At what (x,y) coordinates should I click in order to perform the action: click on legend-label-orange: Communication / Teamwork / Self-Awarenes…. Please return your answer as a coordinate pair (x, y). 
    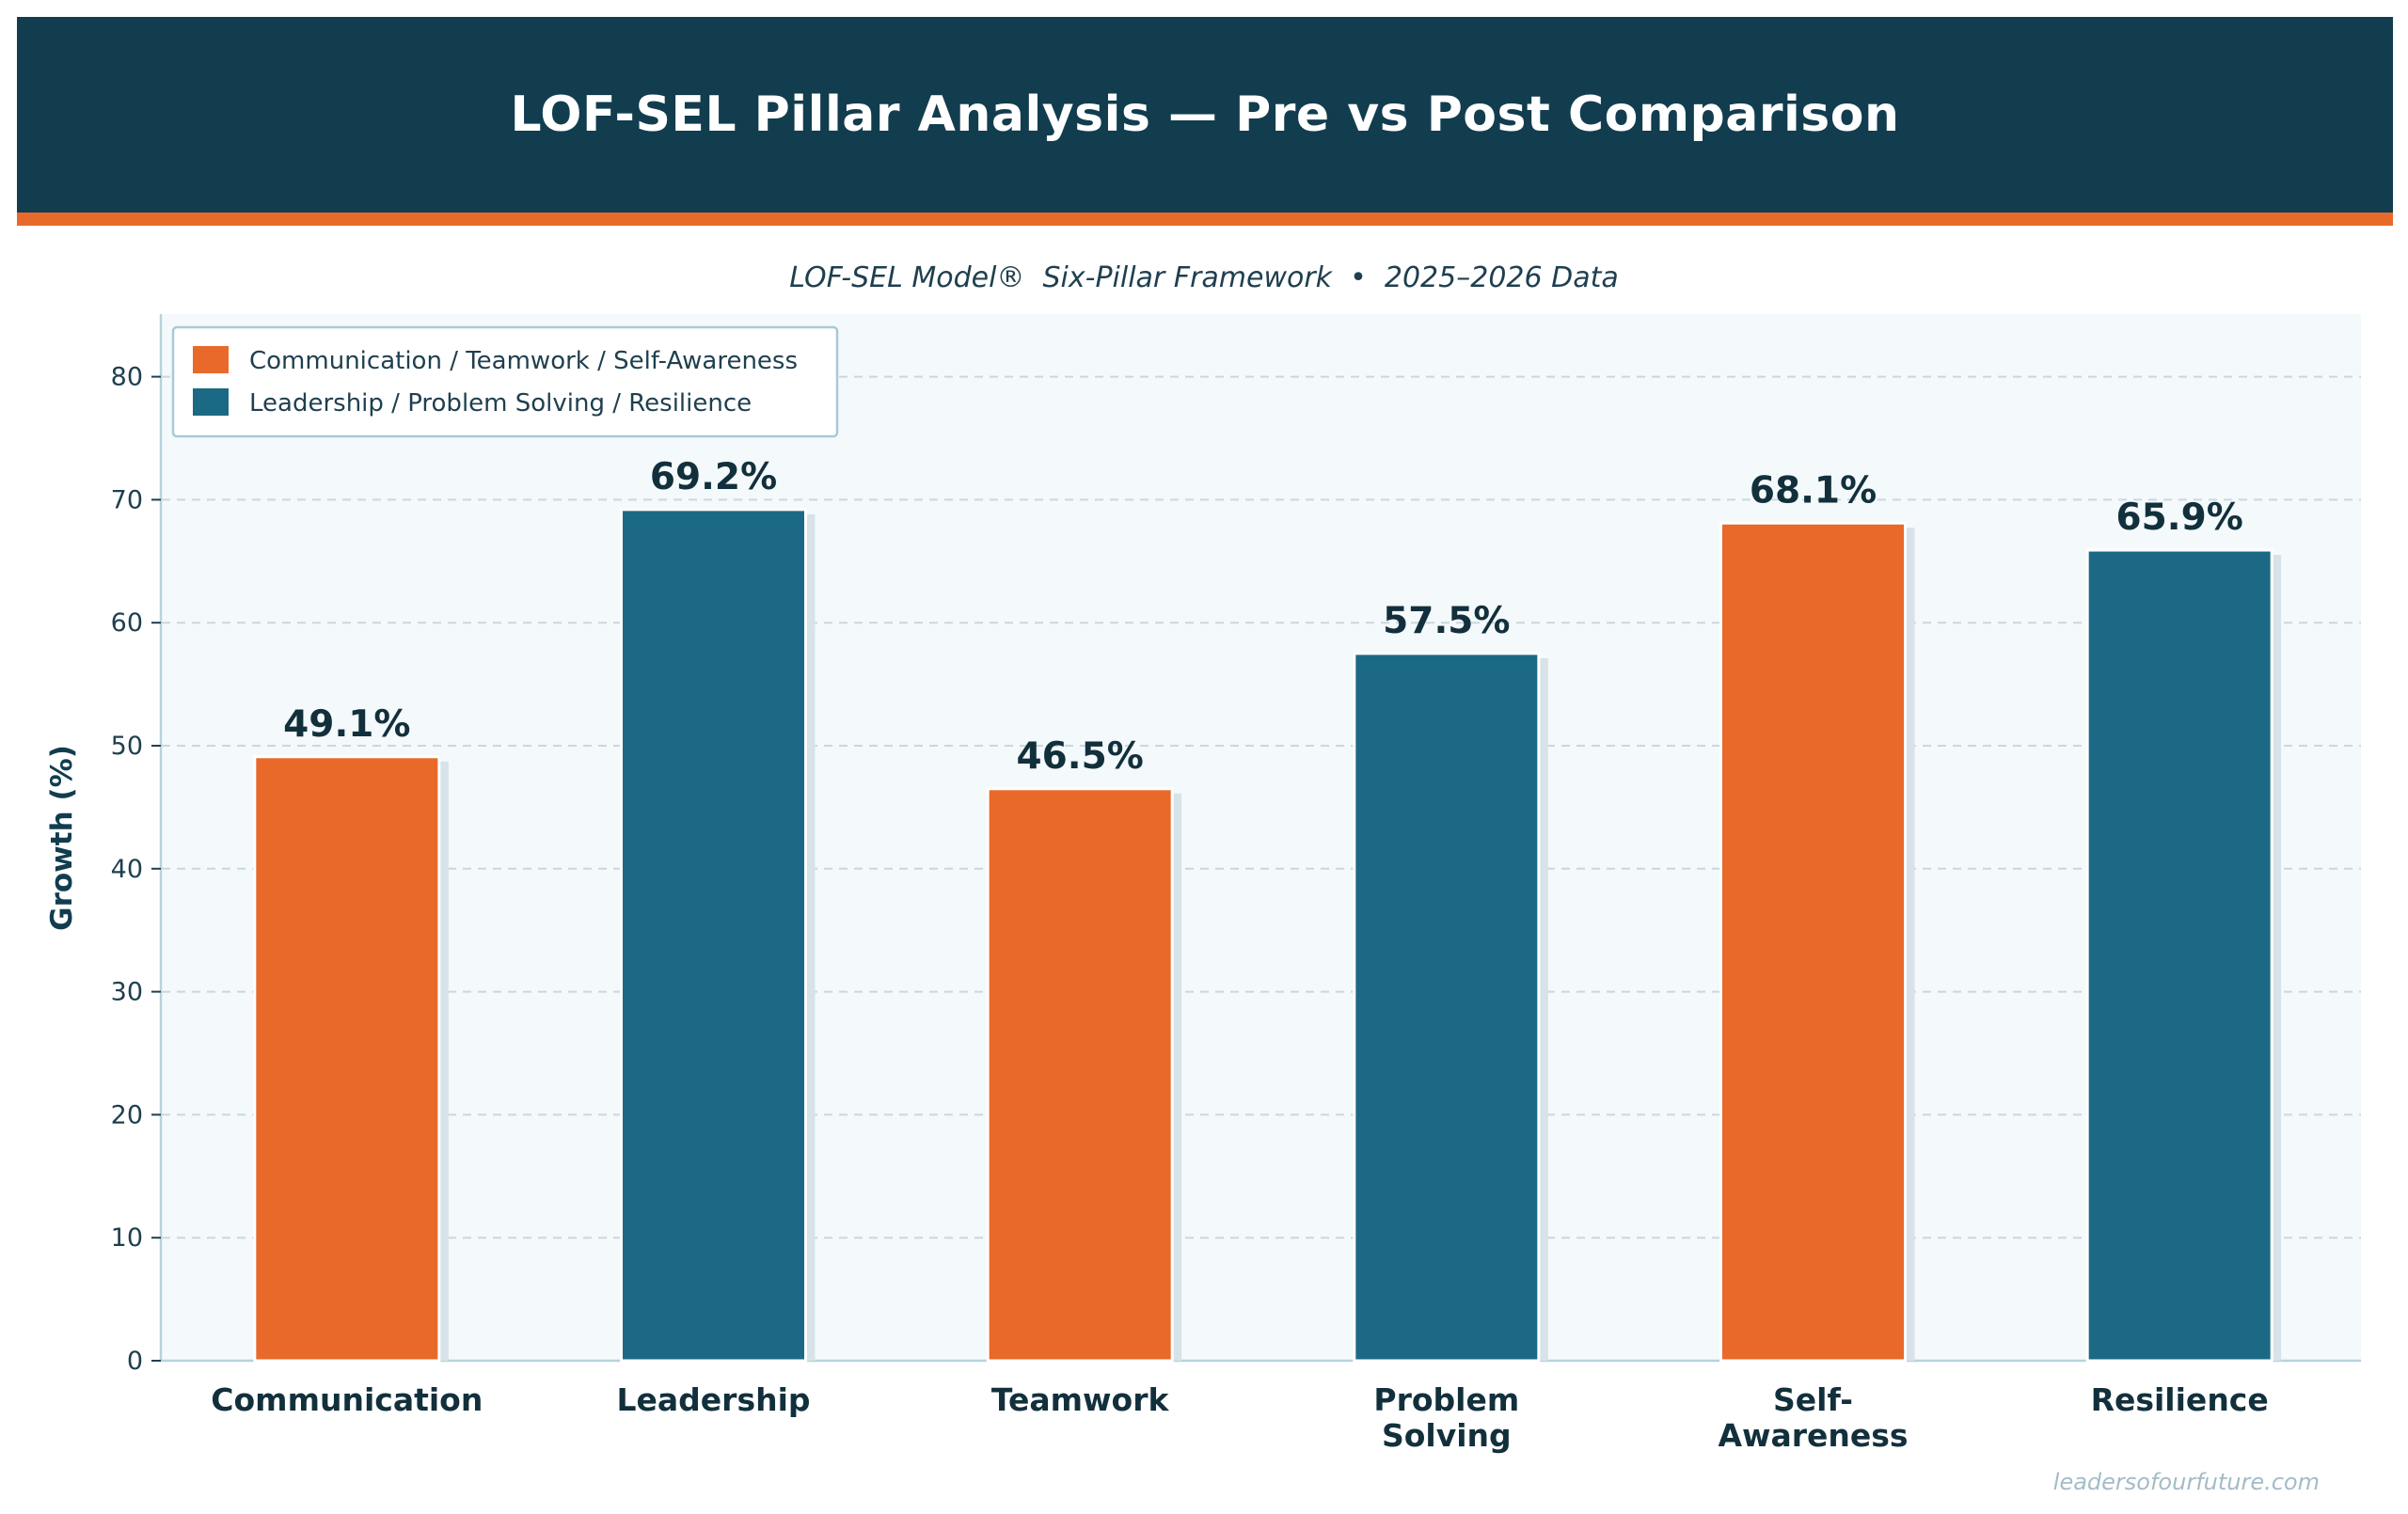
    Looking at the image, I should click on (523, 361).